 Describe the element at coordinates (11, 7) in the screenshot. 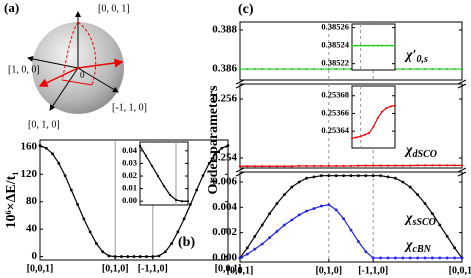

I see `panel-label: (a)` at that location.